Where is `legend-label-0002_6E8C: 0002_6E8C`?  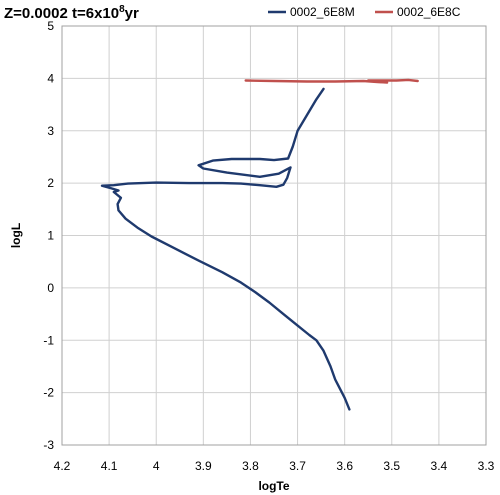
legend-label-0002_6E8C: 0002_6E8C is located at coordinates (429, 12).